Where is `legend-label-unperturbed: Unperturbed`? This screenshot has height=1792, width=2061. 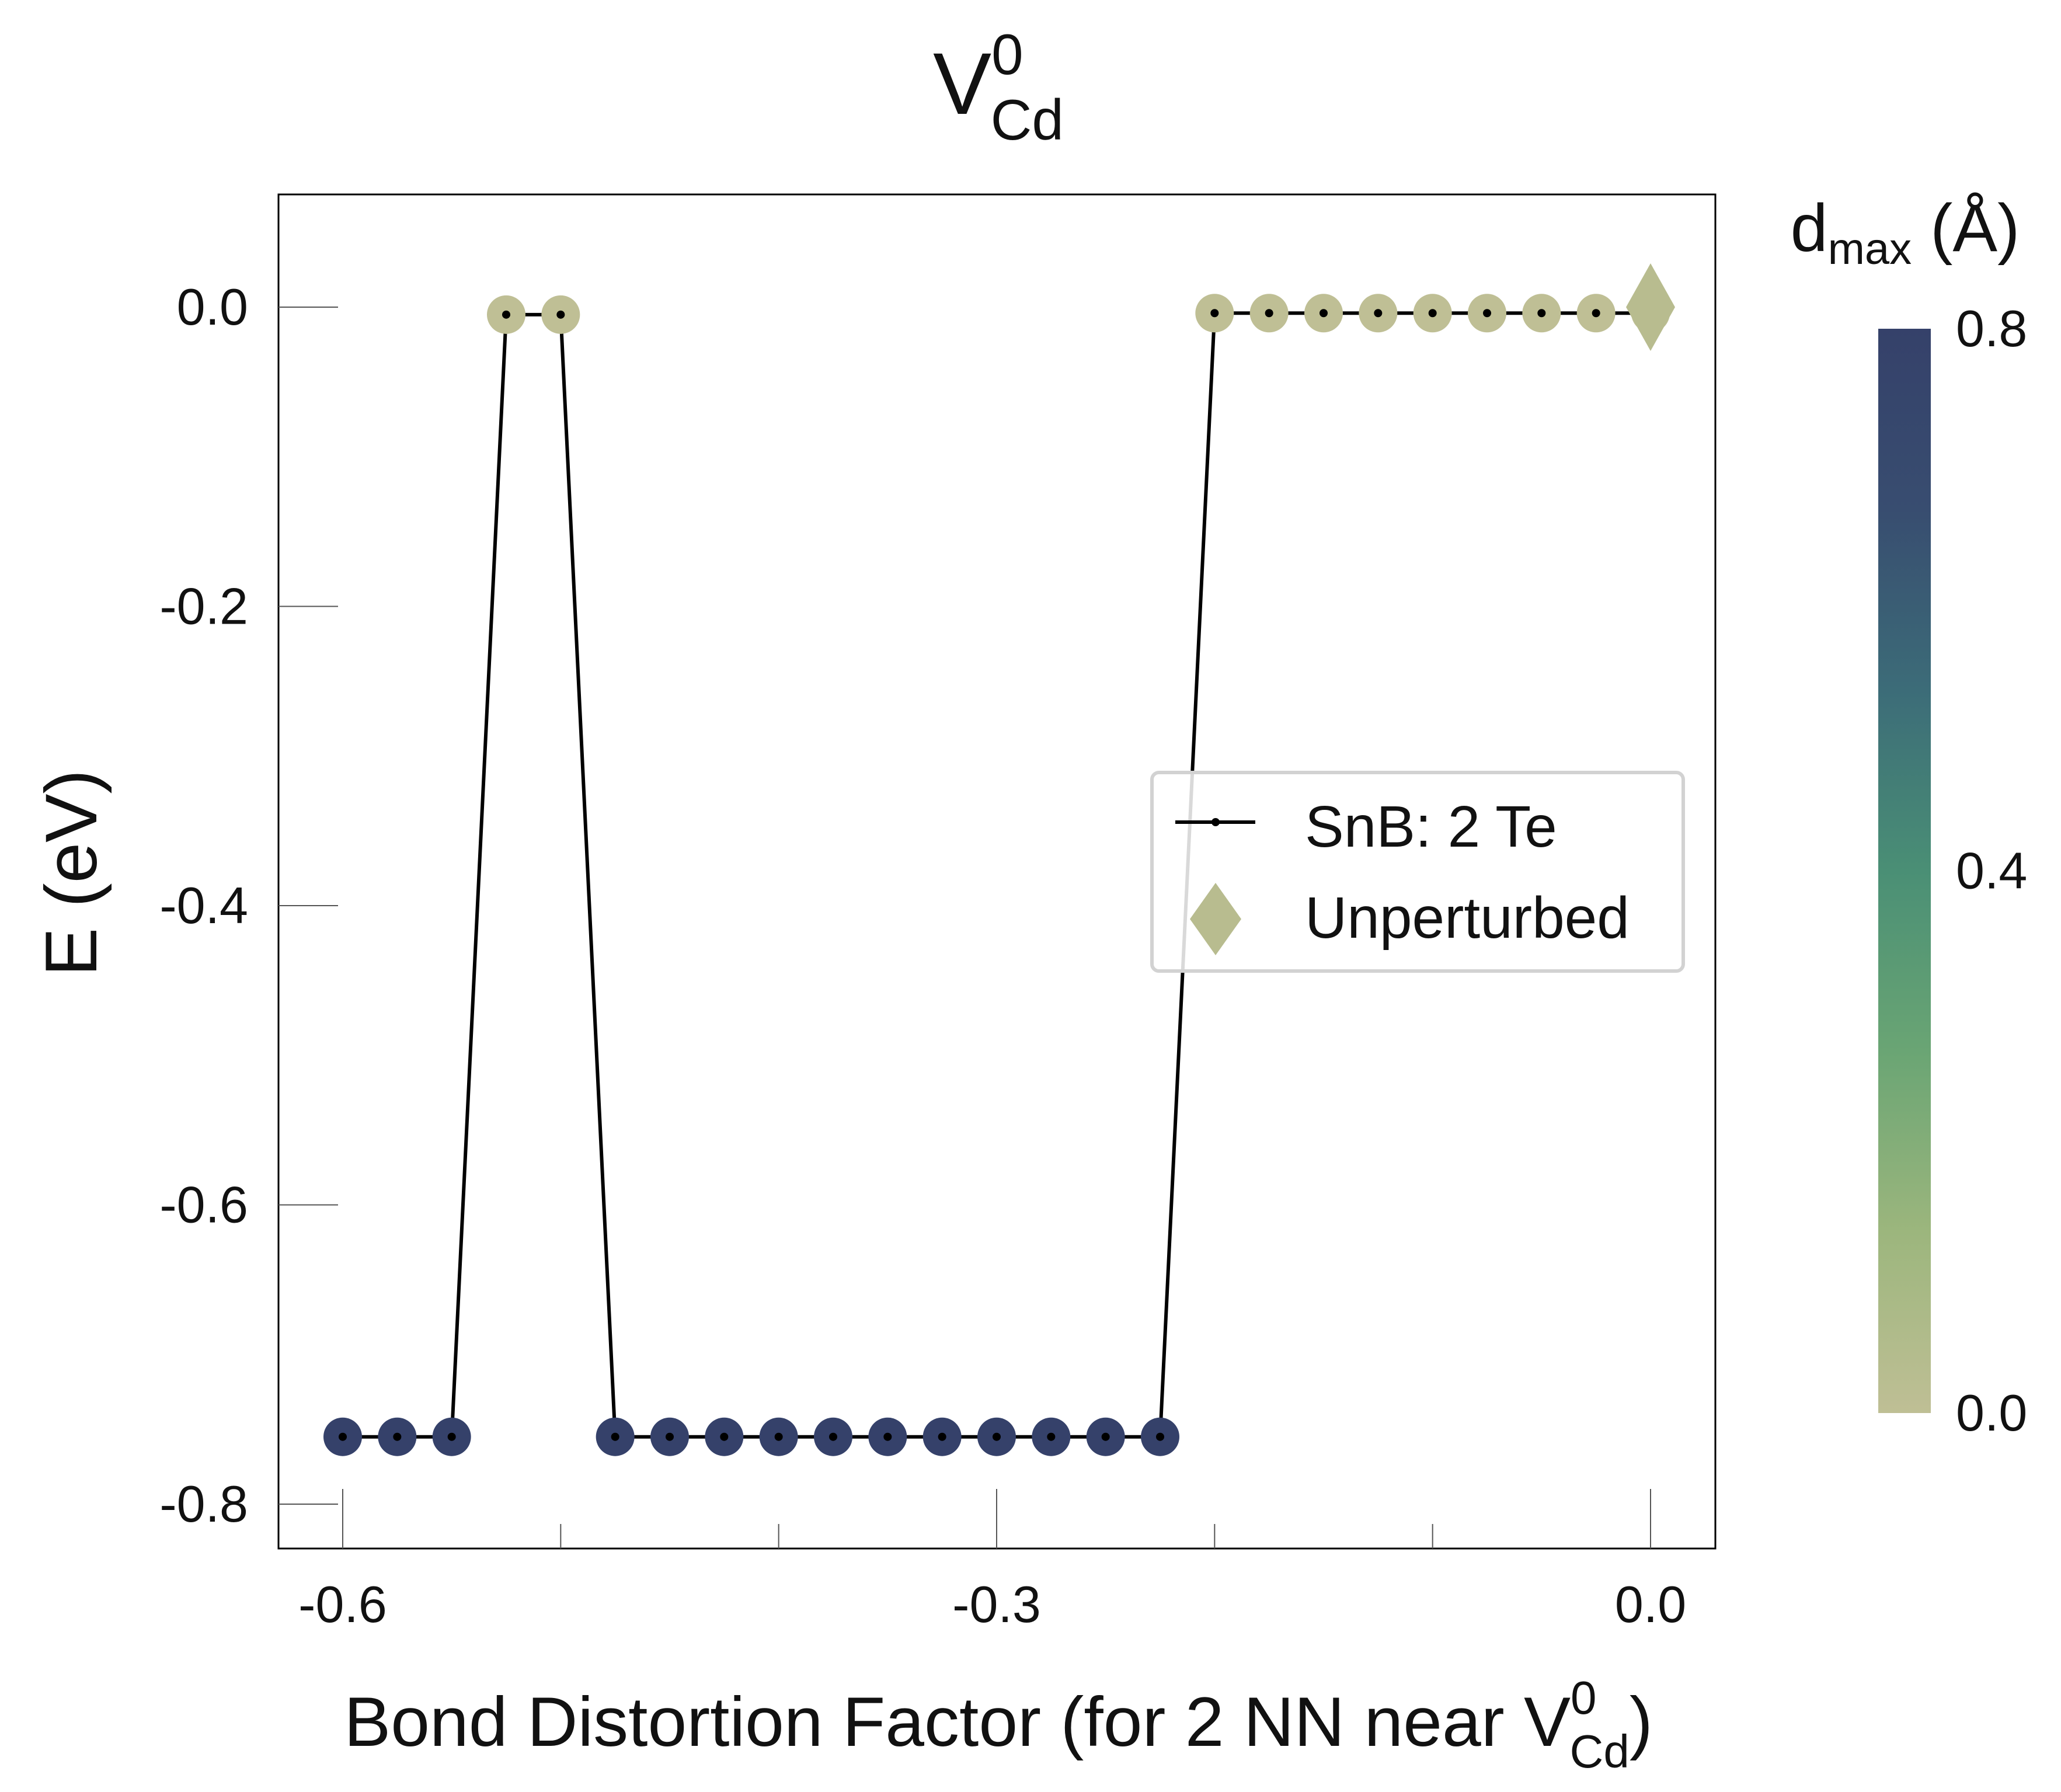 legend-label-unperturbed: Unperturbed is located at coordinates (1467, 918).